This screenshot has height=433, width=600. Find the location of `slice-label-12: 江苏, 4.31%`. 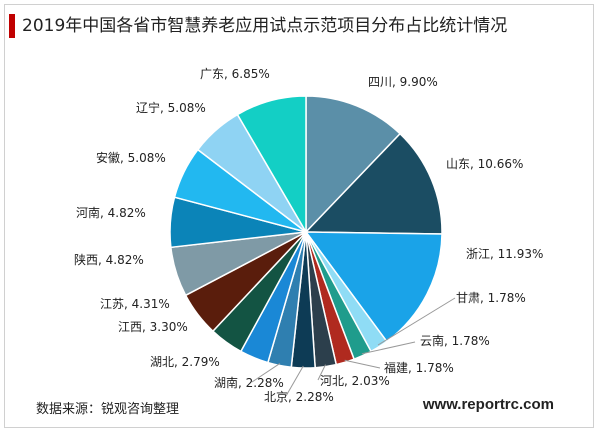

slice-label-12: 江苏, 4.31% is located at coordinates (135, 304).